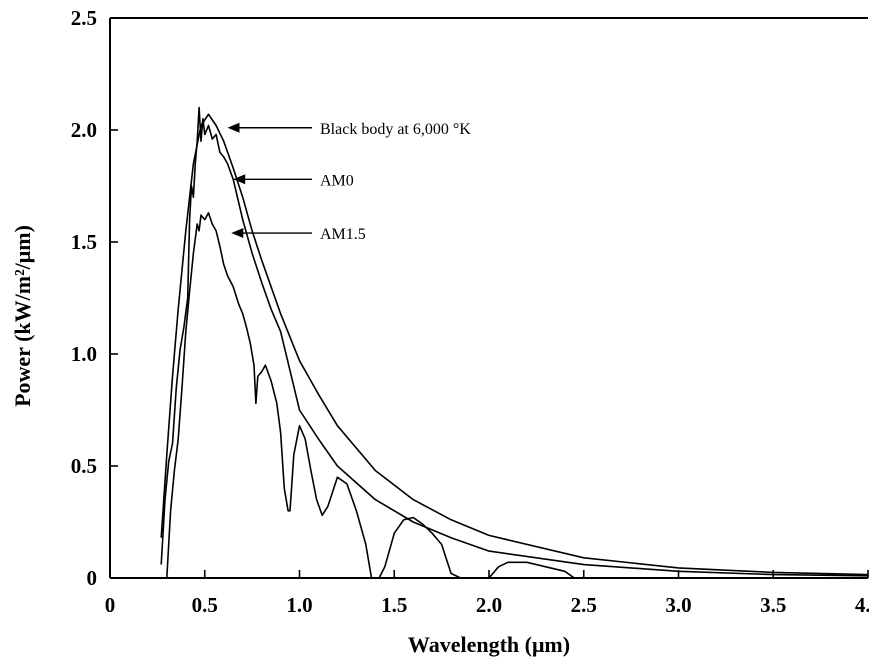 Image resolution: width=869 pixels, height=662 pixels. Describe the element at coordinates (773, 605) in the screenshot. I see `x-tick-label: 3.5` at that location.